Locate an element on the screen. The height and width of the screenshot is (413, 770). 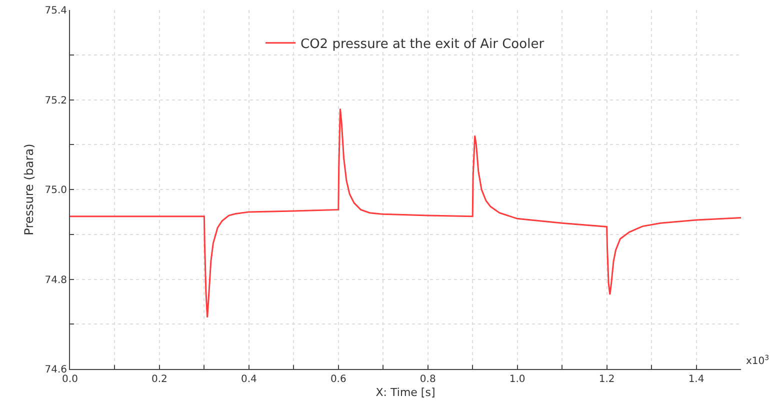
y-tick-label: 74.8 is located at coordinates (55, 280).